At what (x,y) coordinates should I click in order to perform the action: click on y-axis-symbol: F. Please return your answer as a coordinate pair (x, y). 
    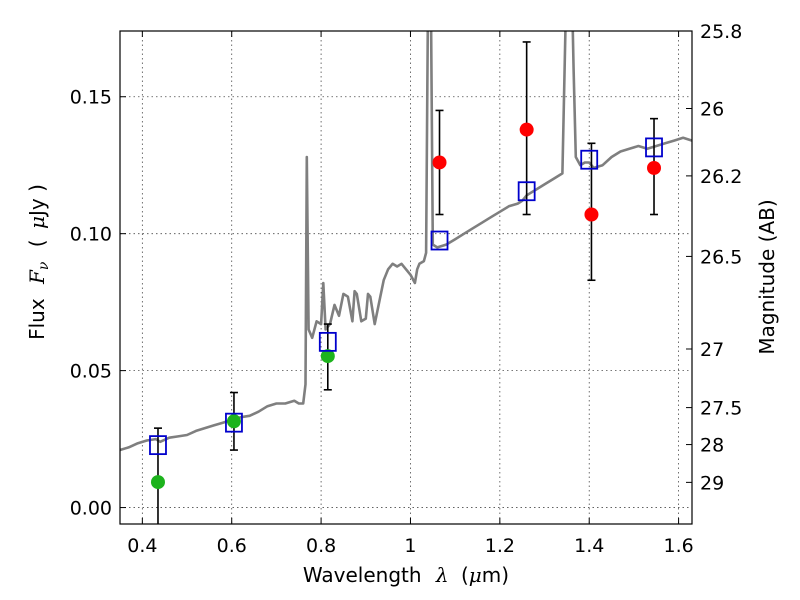
    Looking at the image, I should click on (37, 277).